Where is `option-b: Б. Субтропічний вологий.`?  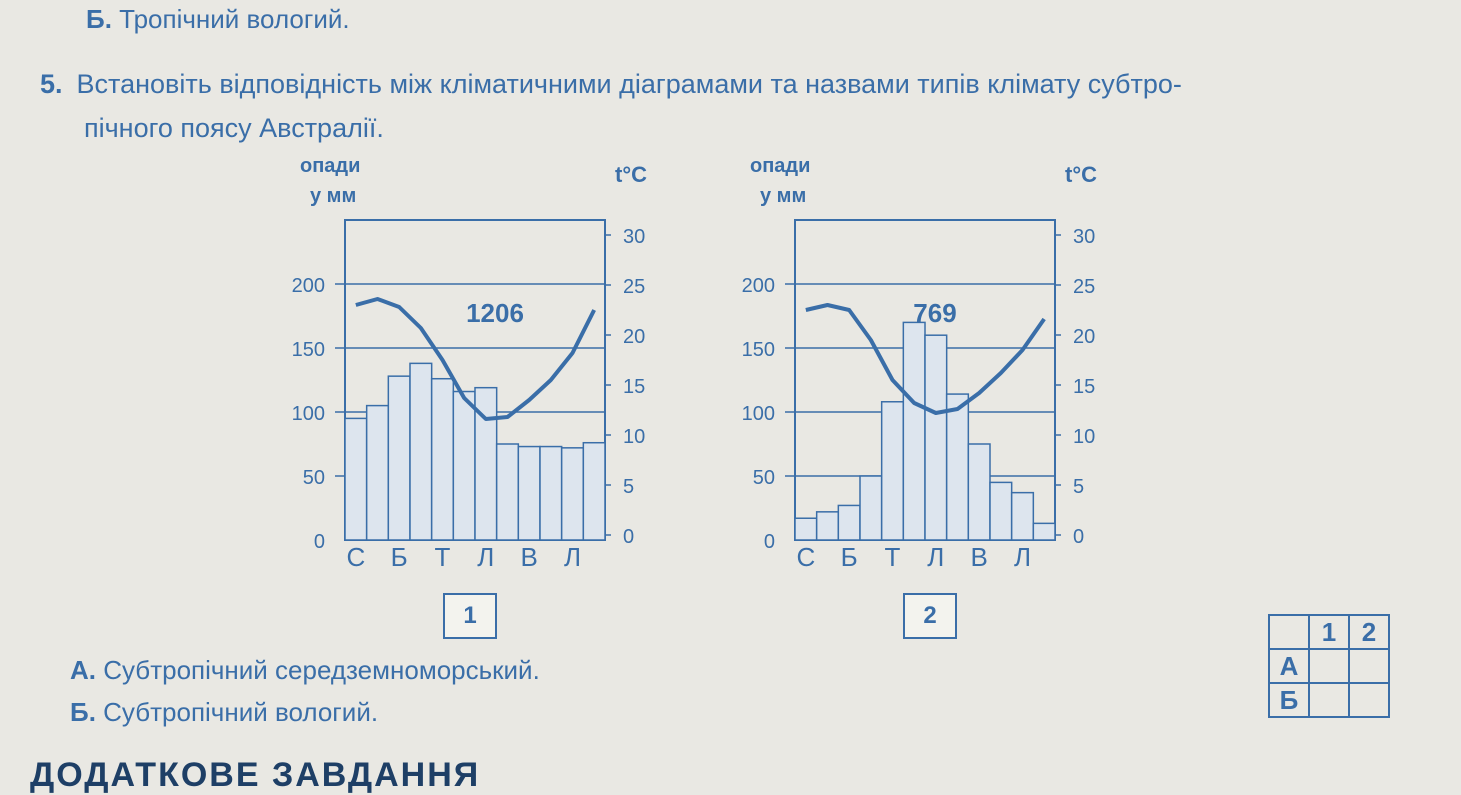 option-b: Б. Субтропічний вологий. is located at coordinates (224, 712).